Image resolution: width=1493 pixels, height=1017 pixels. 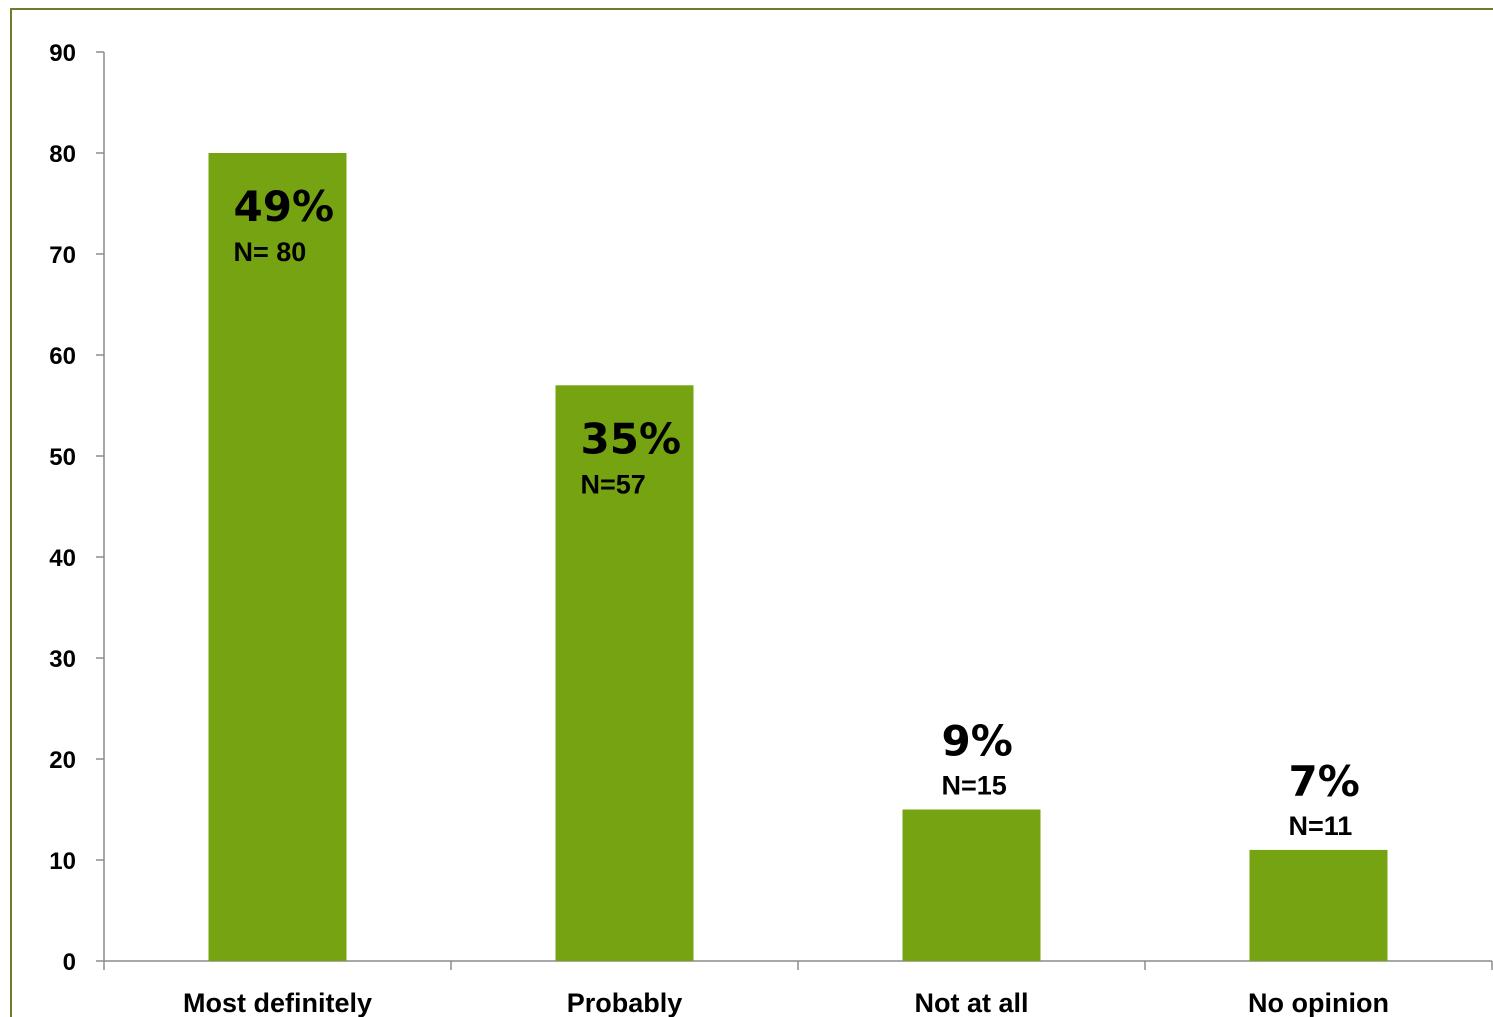 I want to click on n-label: N=11, so click(x=1321, y=826).